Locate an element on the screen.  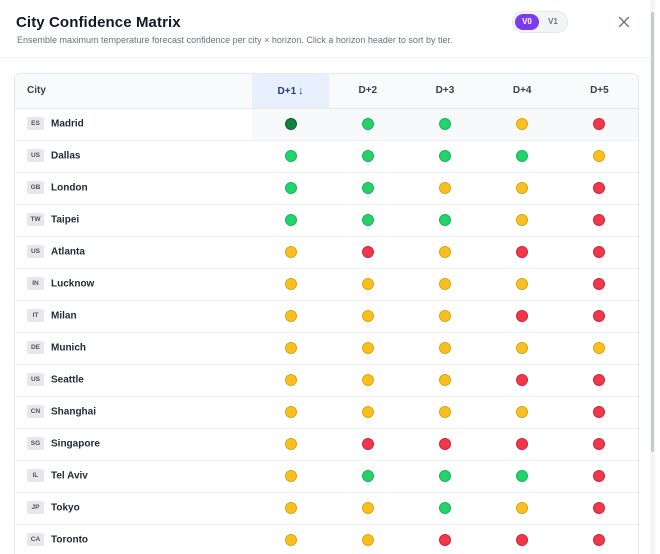
column-header-d3: D+3 is located at coordinates (445, 91).